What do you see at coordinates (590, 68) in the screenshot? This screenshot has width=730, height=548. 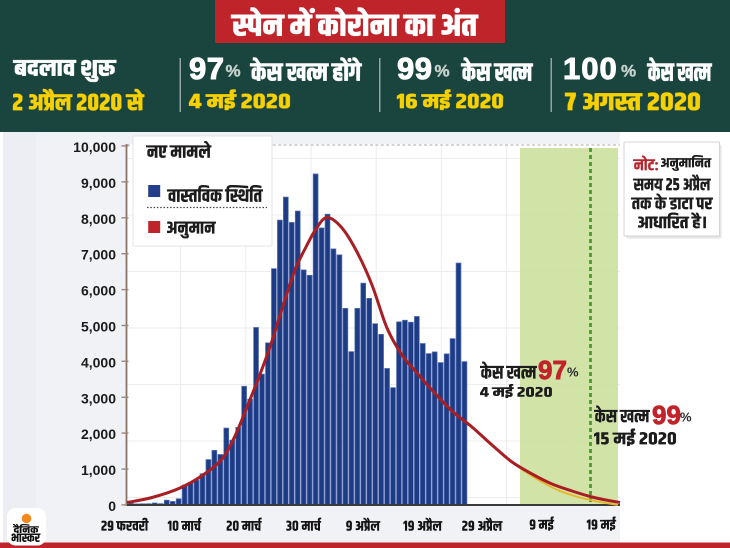 I see `svg-text: 100` at bounding box center [590, 68].